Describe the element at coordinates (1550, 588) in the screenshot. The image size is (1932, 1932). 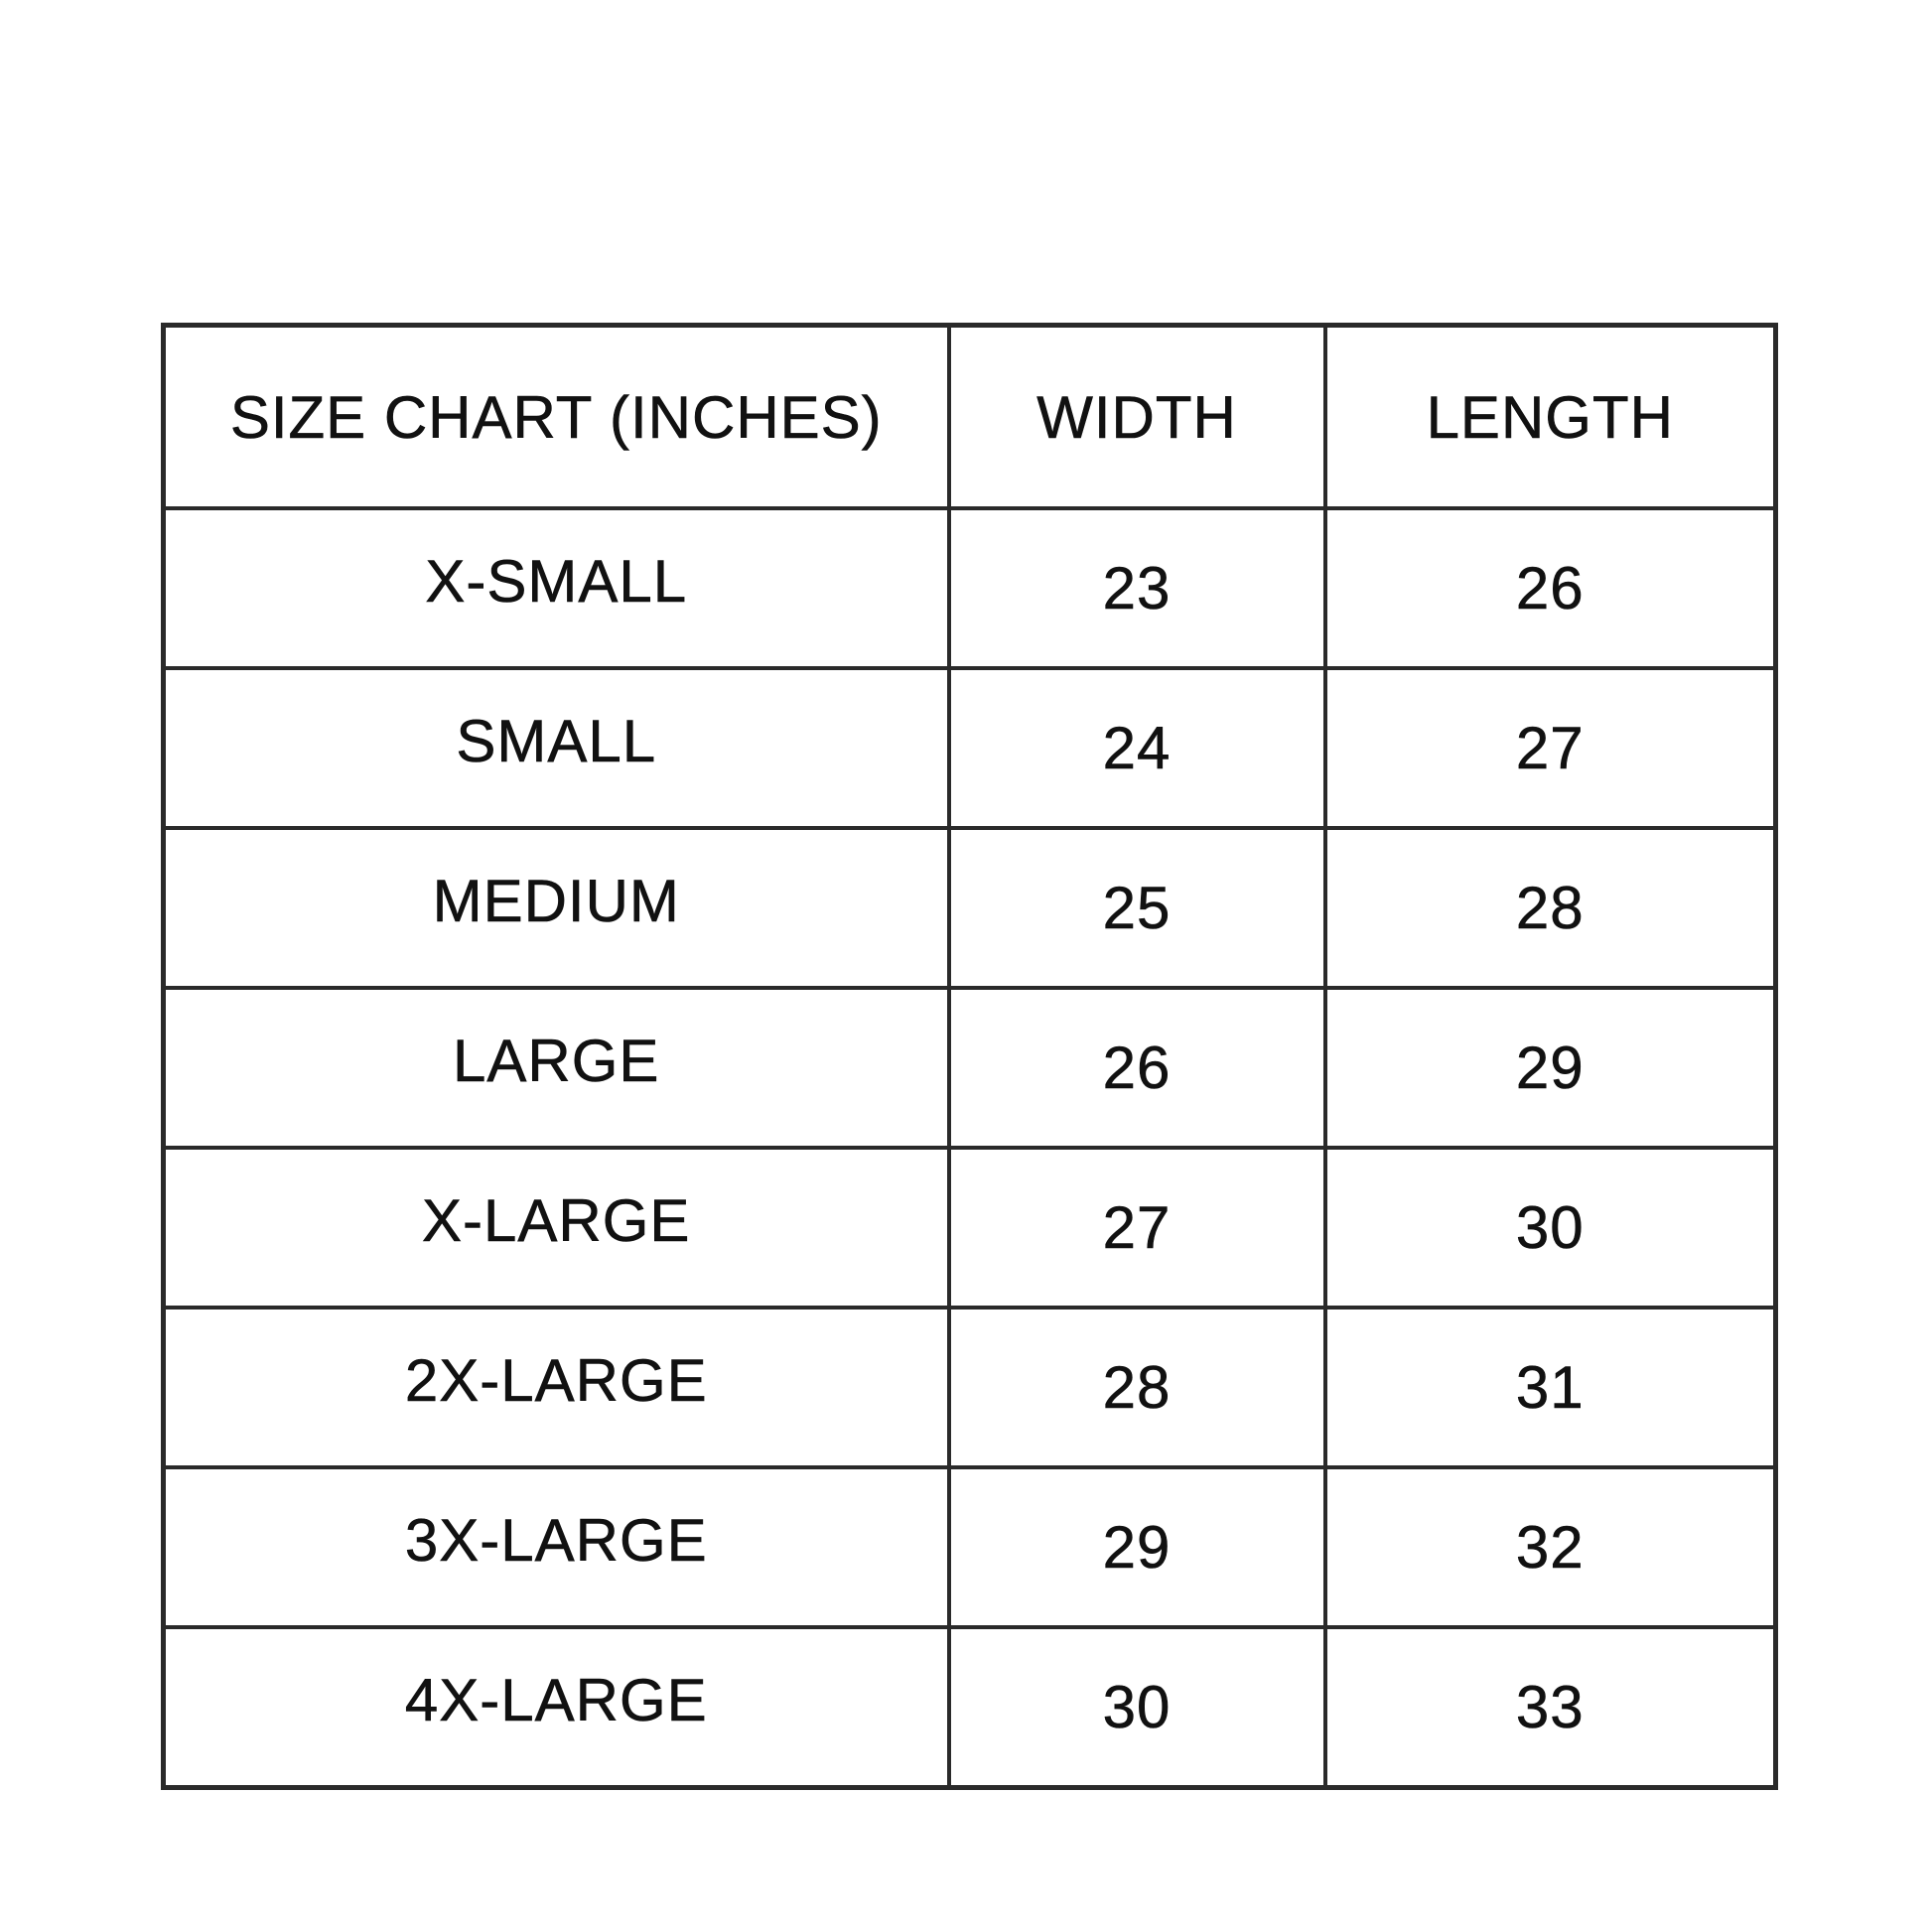
I see `length-cell: 26` at that location.